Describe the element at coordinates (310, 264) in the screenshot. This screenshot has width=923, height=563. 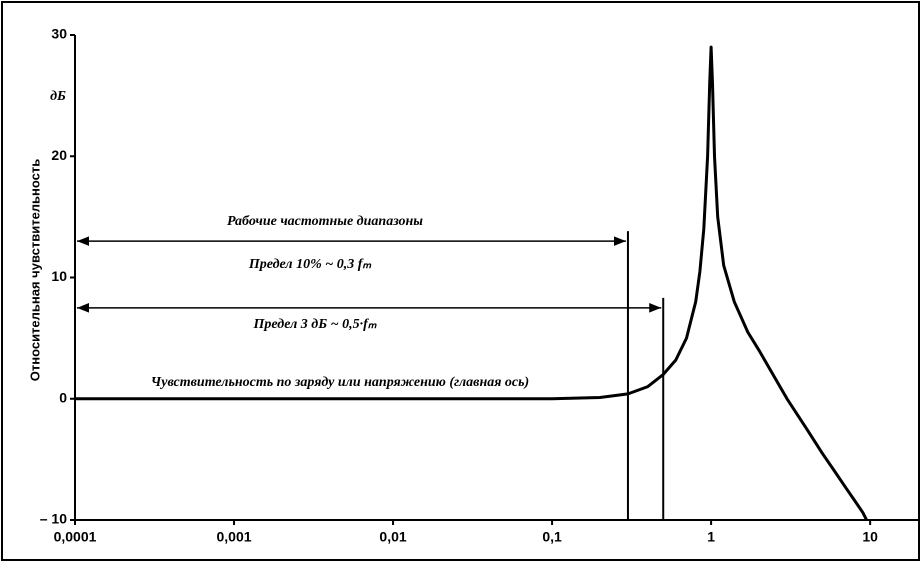
I see `annotation: Предел 10% ~ 0,3 fₘ` at that location.